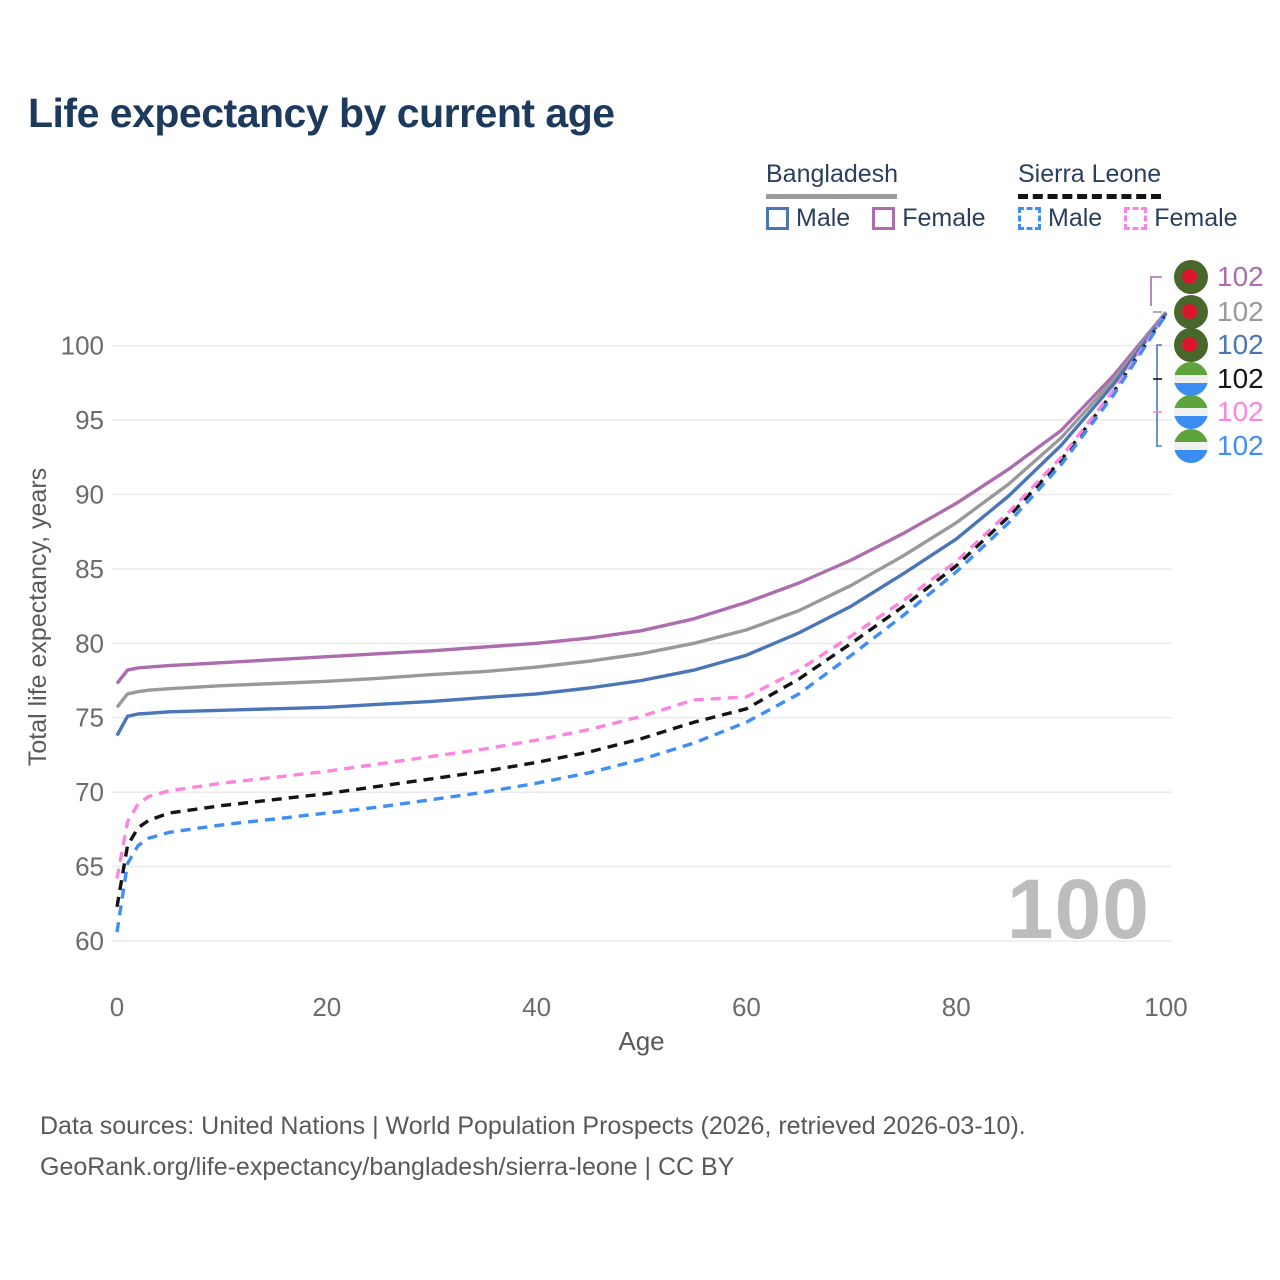  I want to click on legend-item-sierra-leone-male: Male, so click(1060, 218).